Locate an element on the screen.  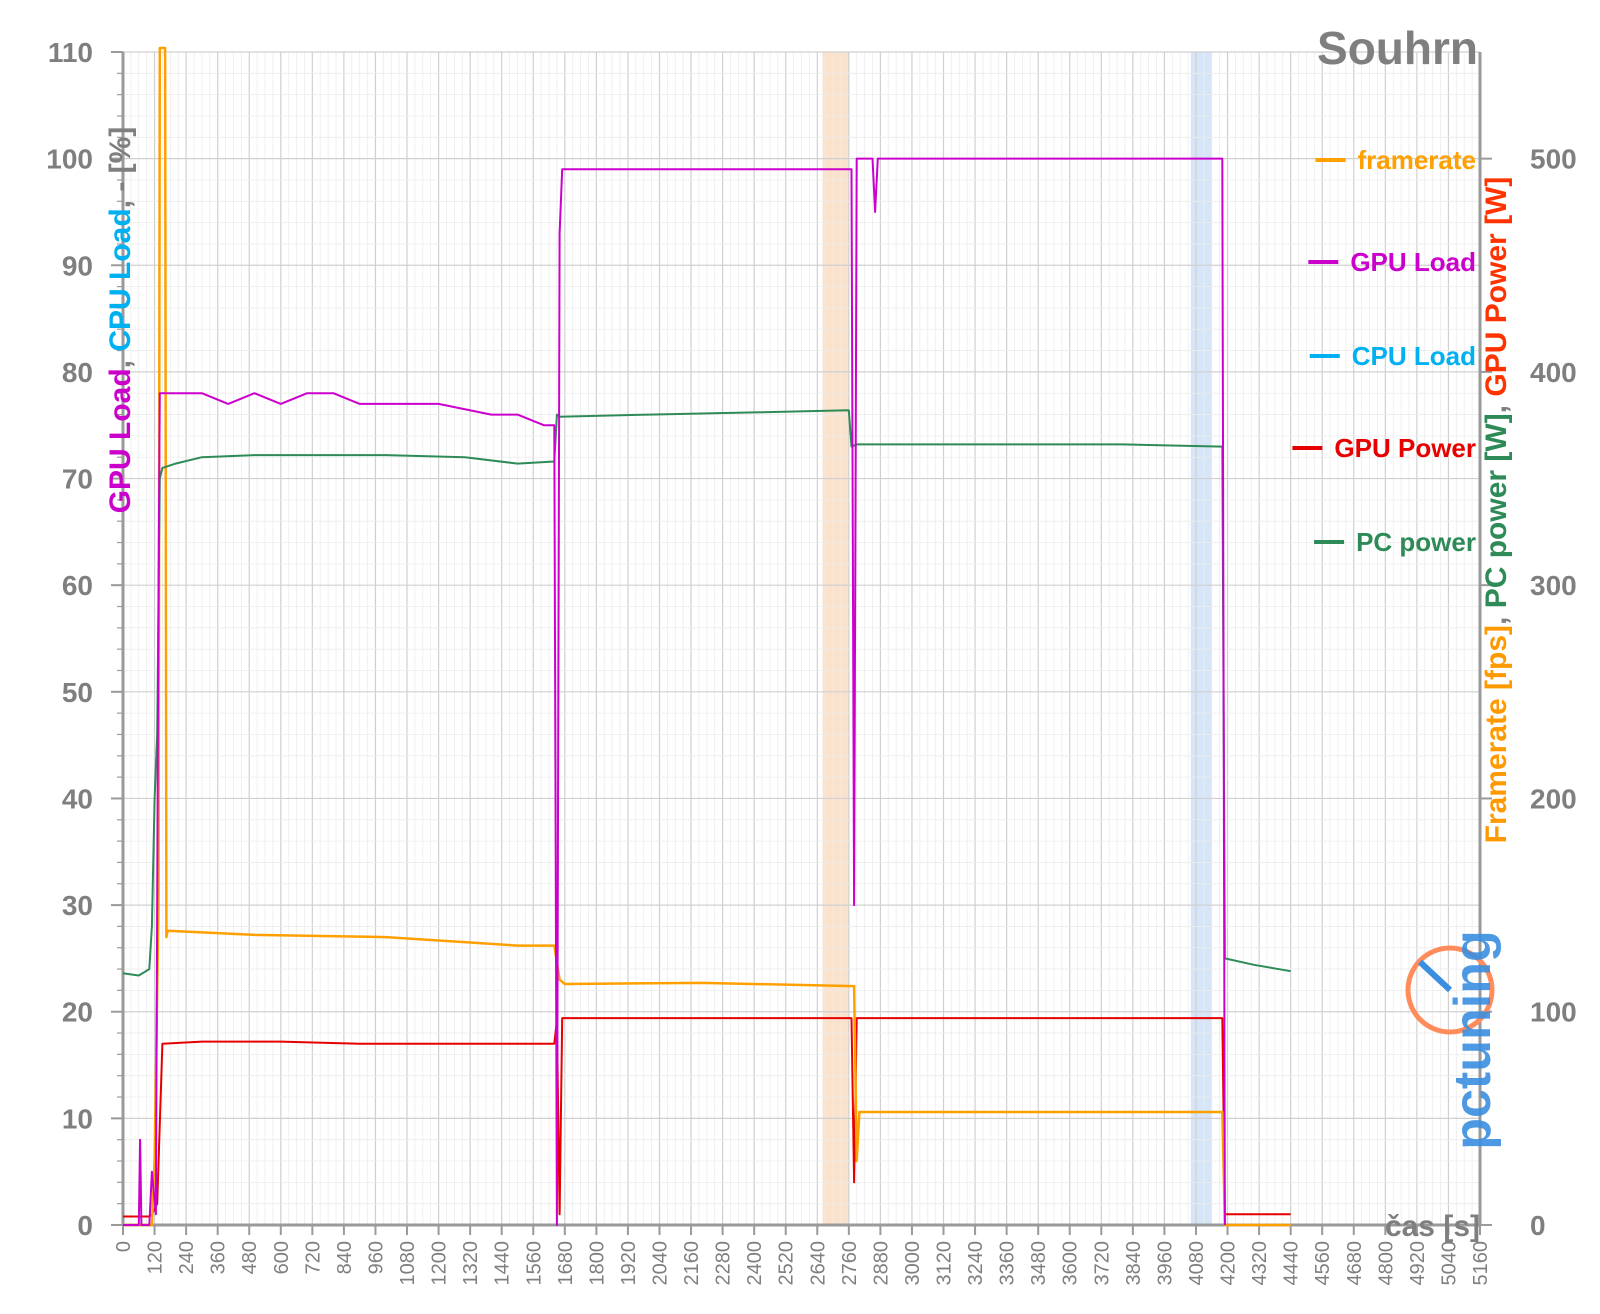
y-right-tick-label: 500 is located at coordinates (1553, 159).